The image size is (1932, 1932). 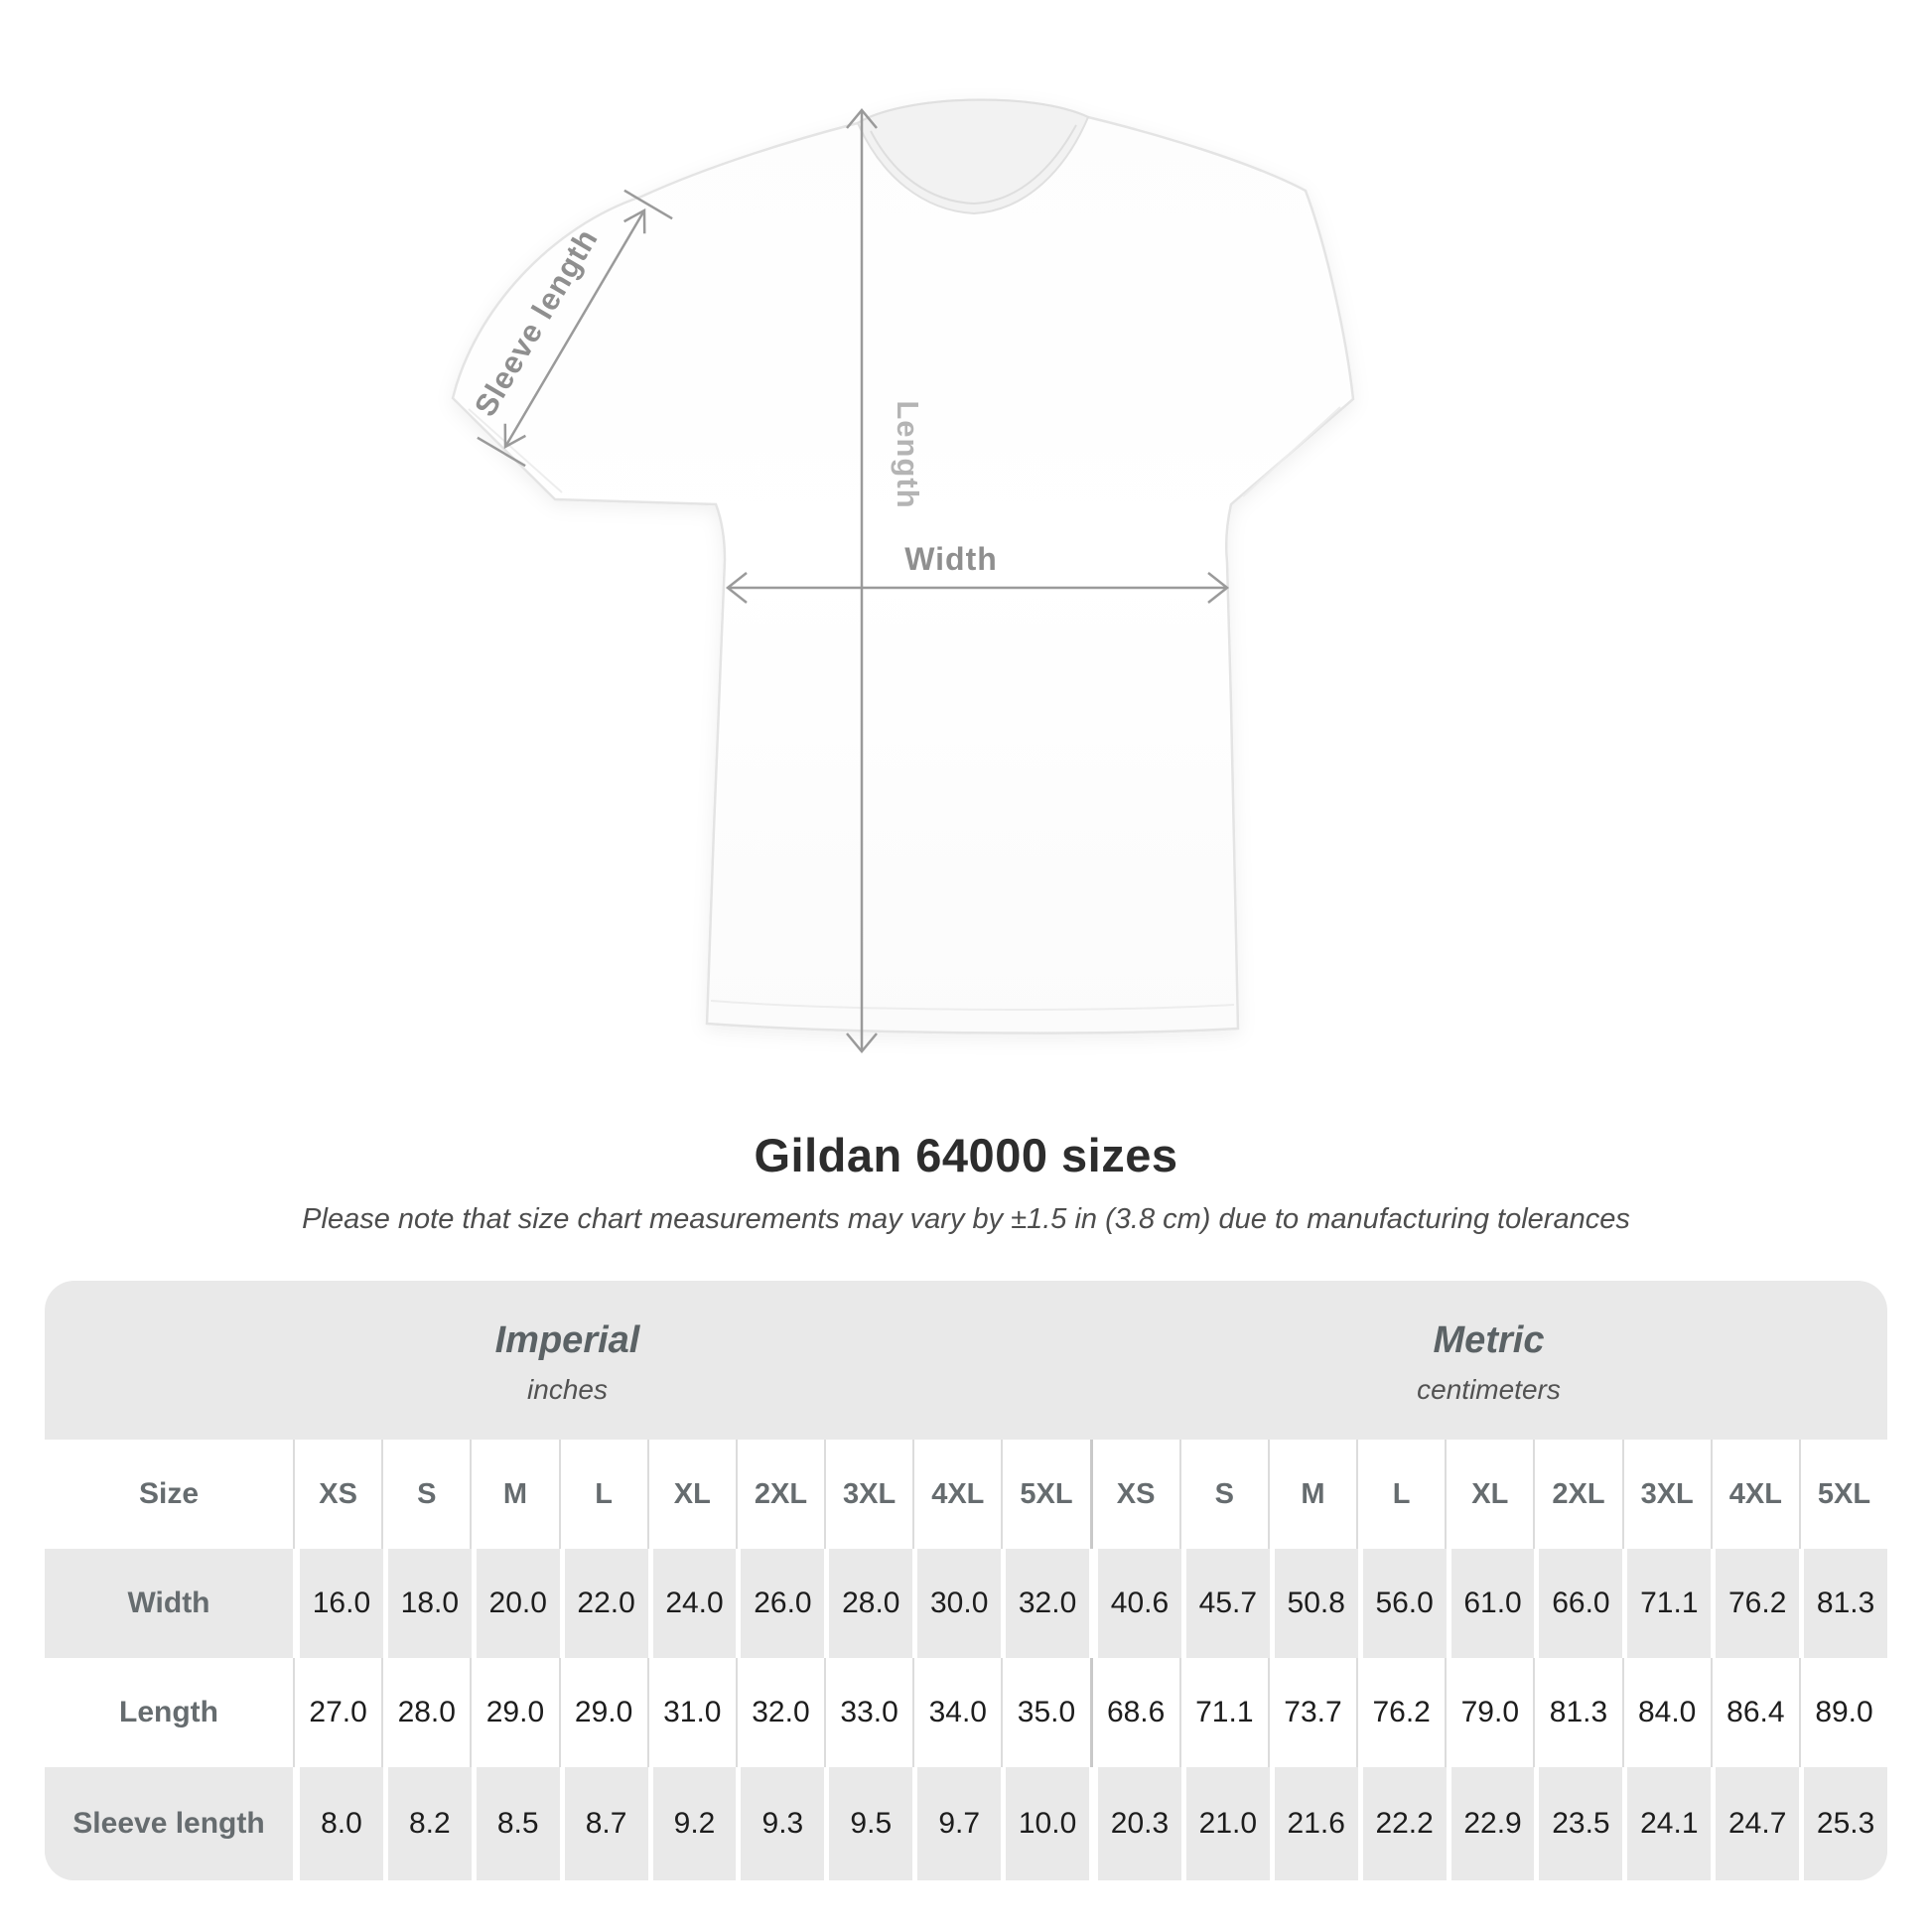 I want to click on length-cell: 89.0, so click(x=1843, y=1713).